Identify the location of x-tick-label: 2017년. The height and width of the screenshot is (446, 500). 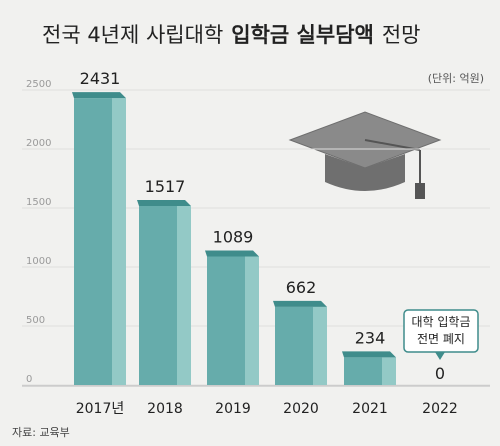
(100, 409).